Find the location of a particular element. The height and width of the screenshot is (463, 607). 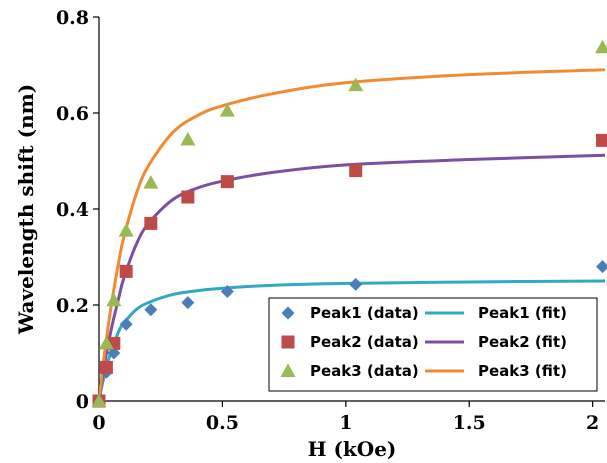

y-tick-label: 0.4 is located at coordinates (72, 210).